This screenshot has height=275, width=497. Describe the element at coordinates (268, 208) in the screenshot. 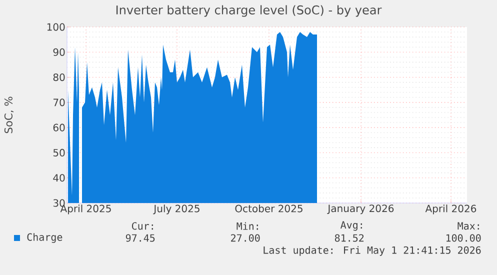

I see `x-tick-label: October 2025` at that location.